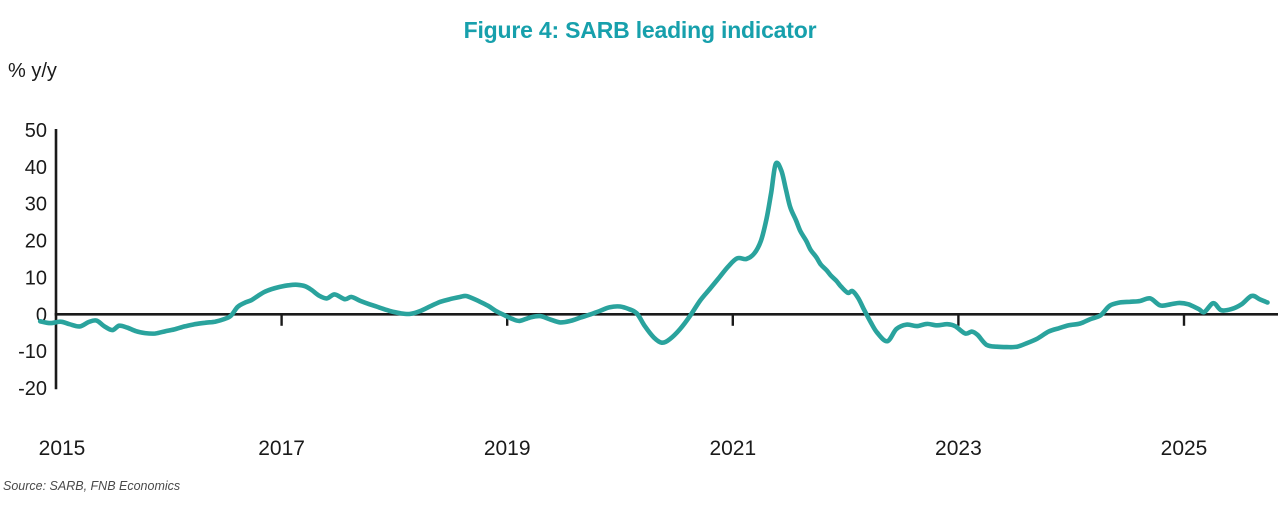 This screenshot has width=1280, height=520. What do you see at coordinates (36, 242) in the screenshot?
I see `y-tick-label: 20` at bounding box center [36, 242].